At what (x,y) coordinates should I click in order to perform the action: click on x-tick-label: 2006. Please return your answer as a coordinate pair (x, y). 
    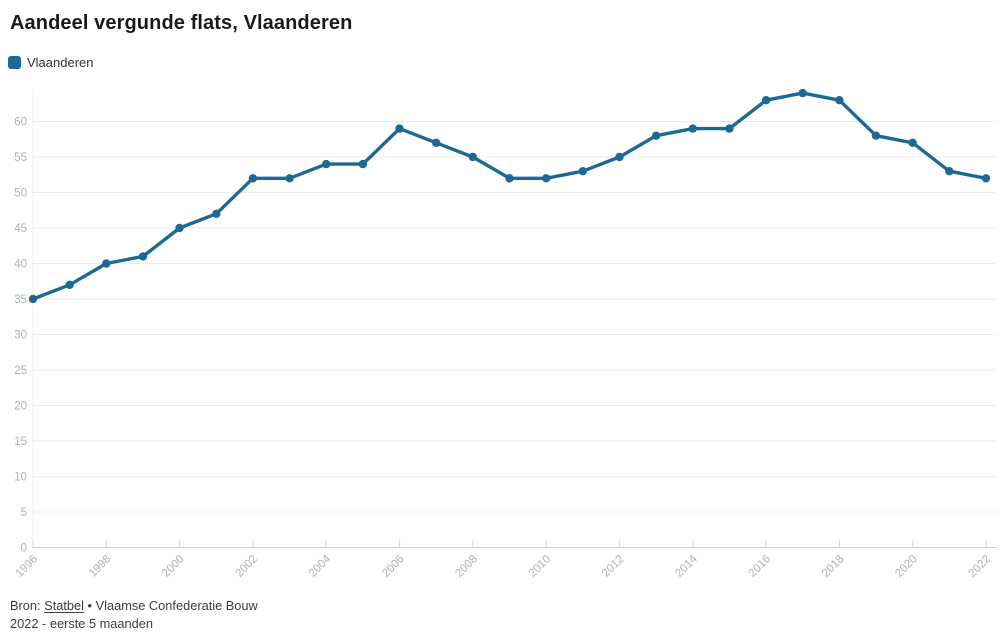
    Looking at the image, I should click on (393, 566).